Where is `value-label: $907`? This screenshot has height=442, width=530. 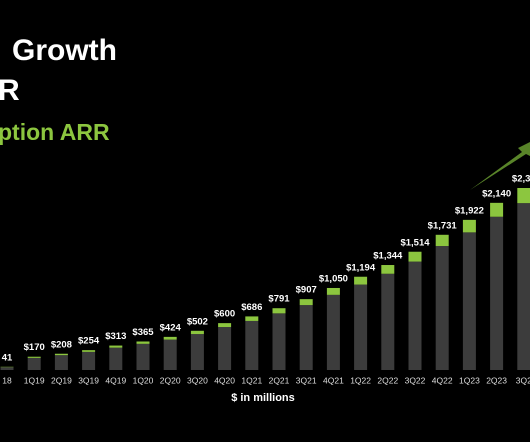
value-label: $907 is located at coordinates (306, 290).